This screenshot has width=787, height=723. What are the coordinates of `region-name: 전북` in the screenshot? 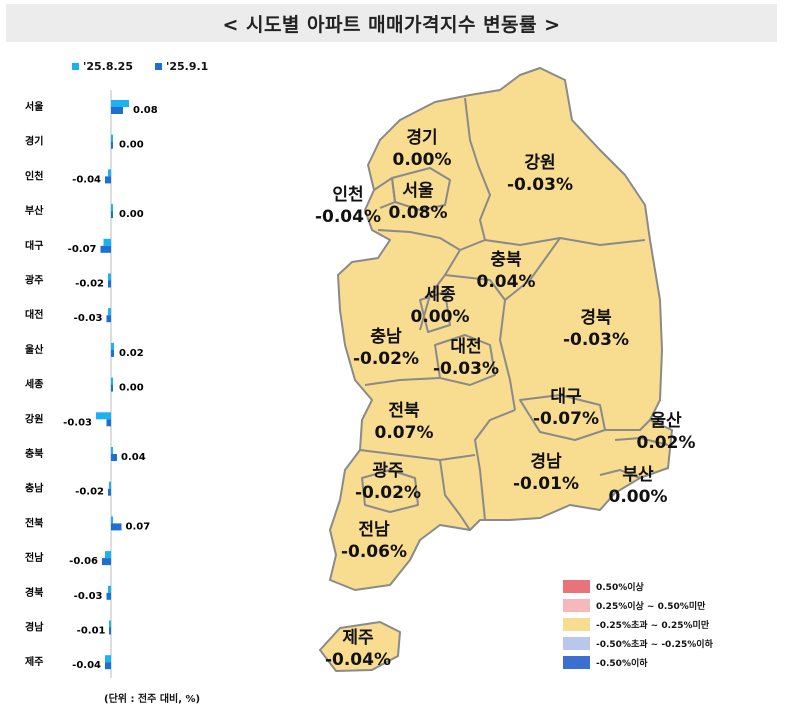 It's located at (404, 411).